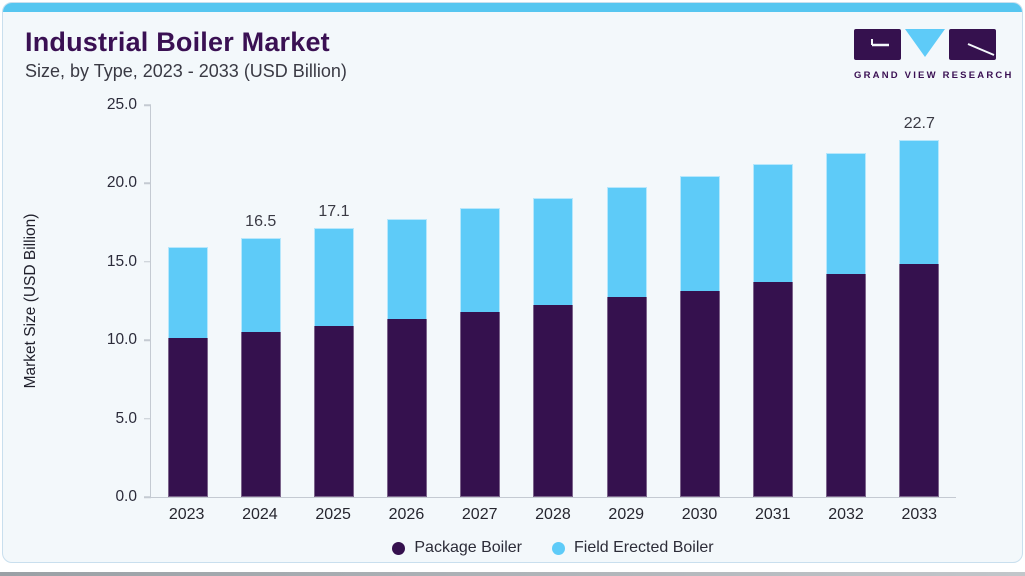  I want to click on legend-item-package-boiler: Package Boiler, so click(457, 548).